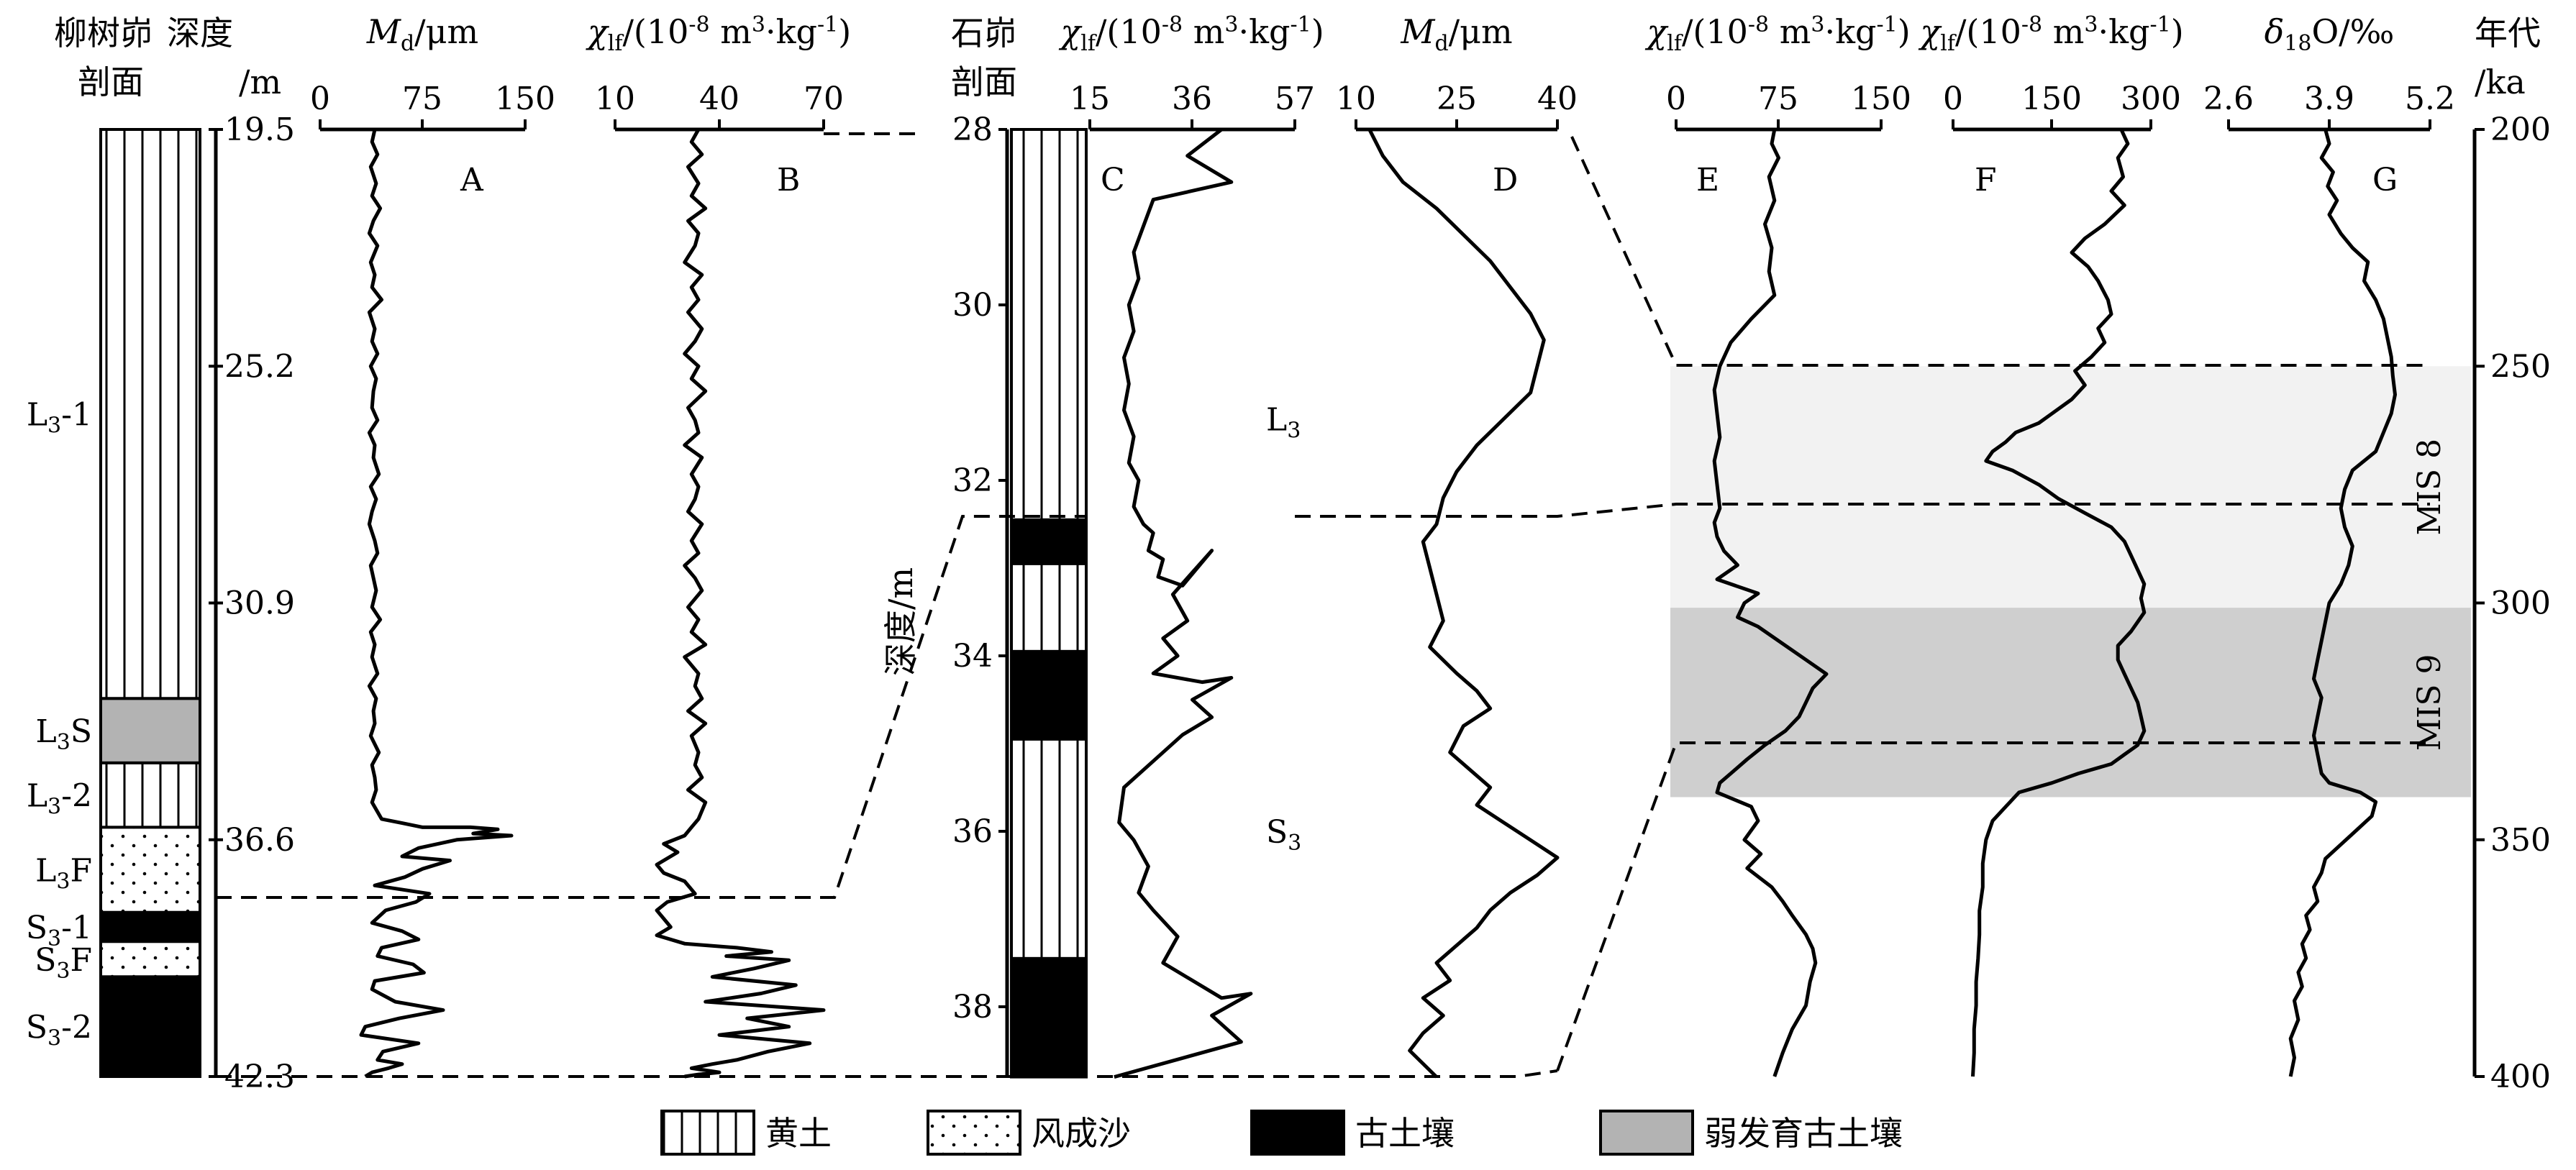 This screenshot has height=1170, width=2576. What do you see at coordinates (436, 604) in the screenshot?
I see `panel-a-curve` at bounding box center [436, 604].